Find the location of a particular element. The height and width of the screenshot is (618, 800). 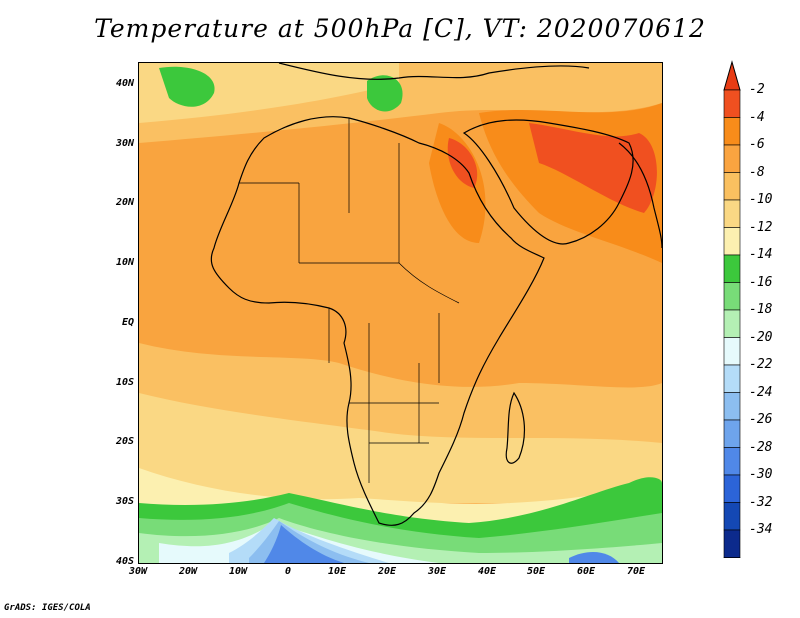

lon-label-70e: 70E is located at coordinates (636, 571).